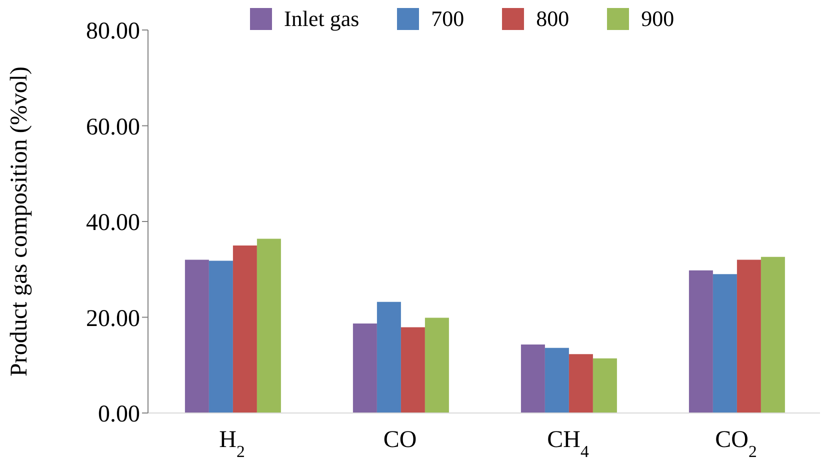 The width and height of the screenshot is (824, 475). Describe the element at coordinates (113, 127) in the screenshot. I see `y-tick-label: 60.00` at that location.